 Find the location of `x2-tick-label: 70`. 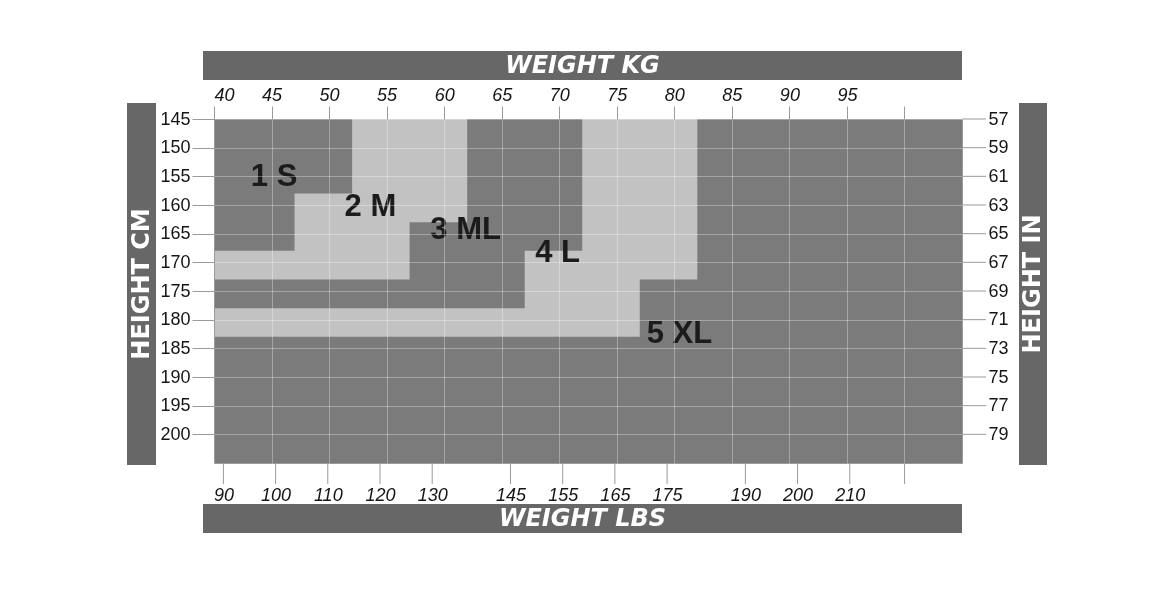

x2-tick-label: 70 is located at coordinates (559, 94).